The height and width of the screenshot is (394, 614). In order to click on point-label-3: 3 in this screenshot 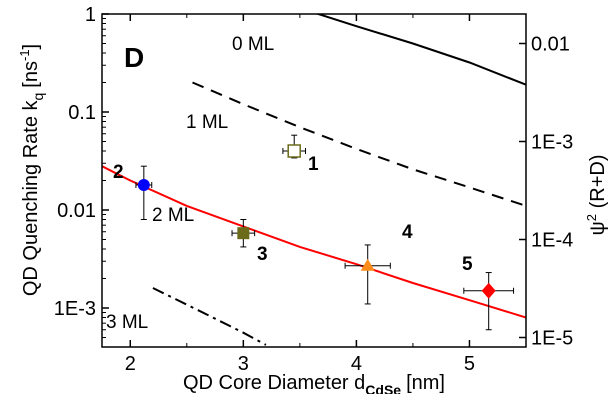, I will do `click(262, 254)`.